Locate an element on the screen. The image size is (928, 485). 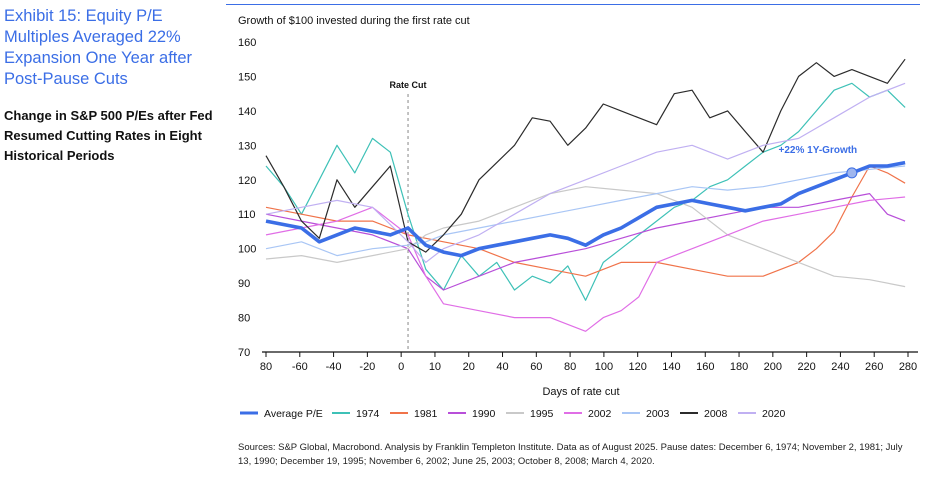
rate-cut-label: Rate Cut is located at coordinates (408, 85).